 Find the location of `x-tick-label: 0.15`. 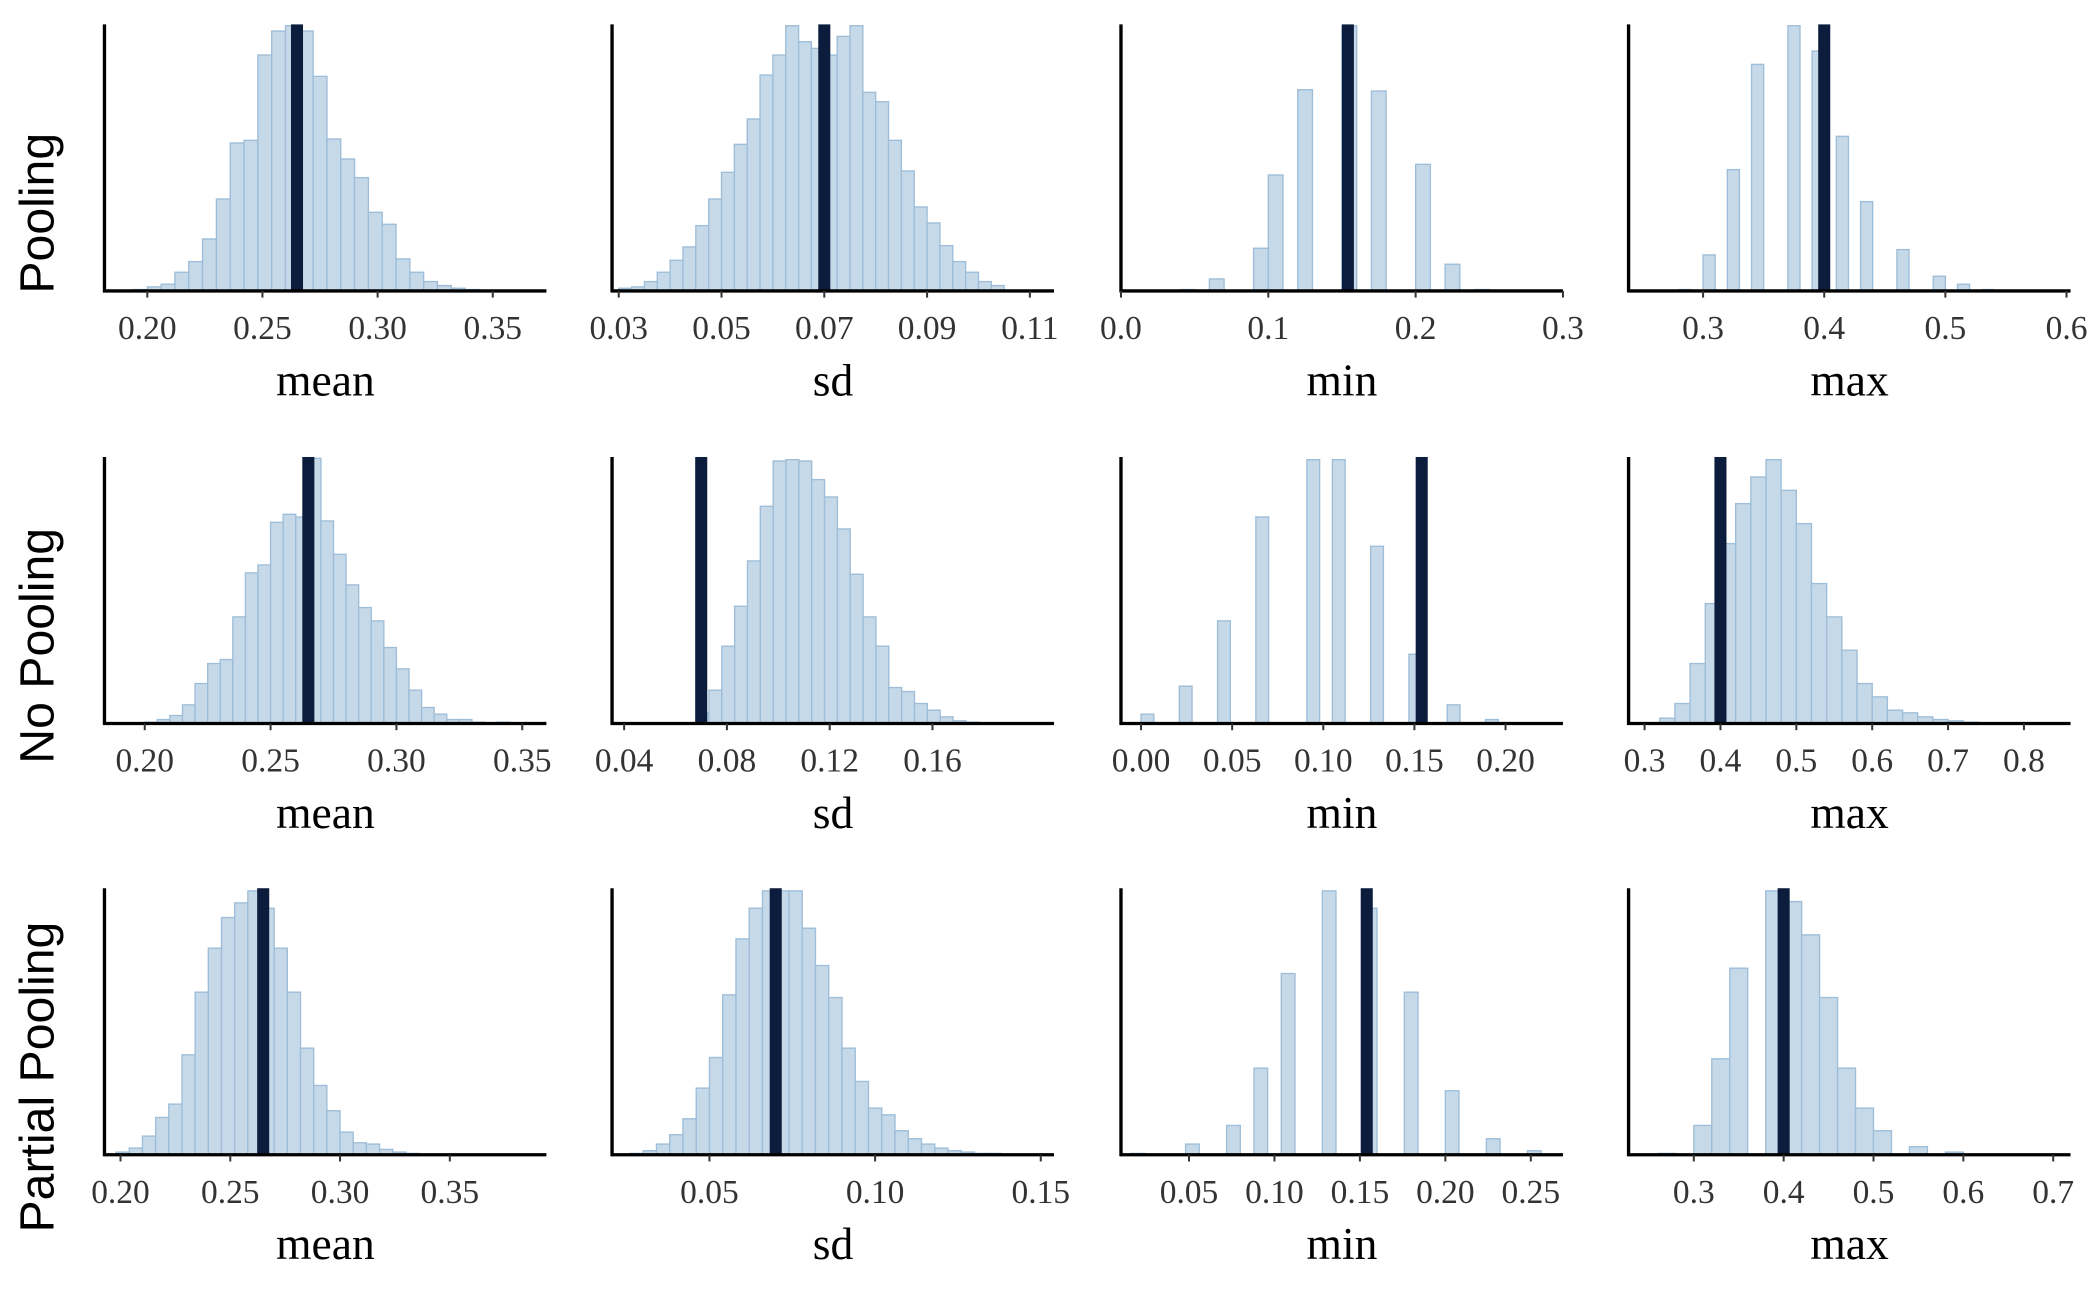

x-tick-label: 0.15 is located at coordinates (1040, 1192).